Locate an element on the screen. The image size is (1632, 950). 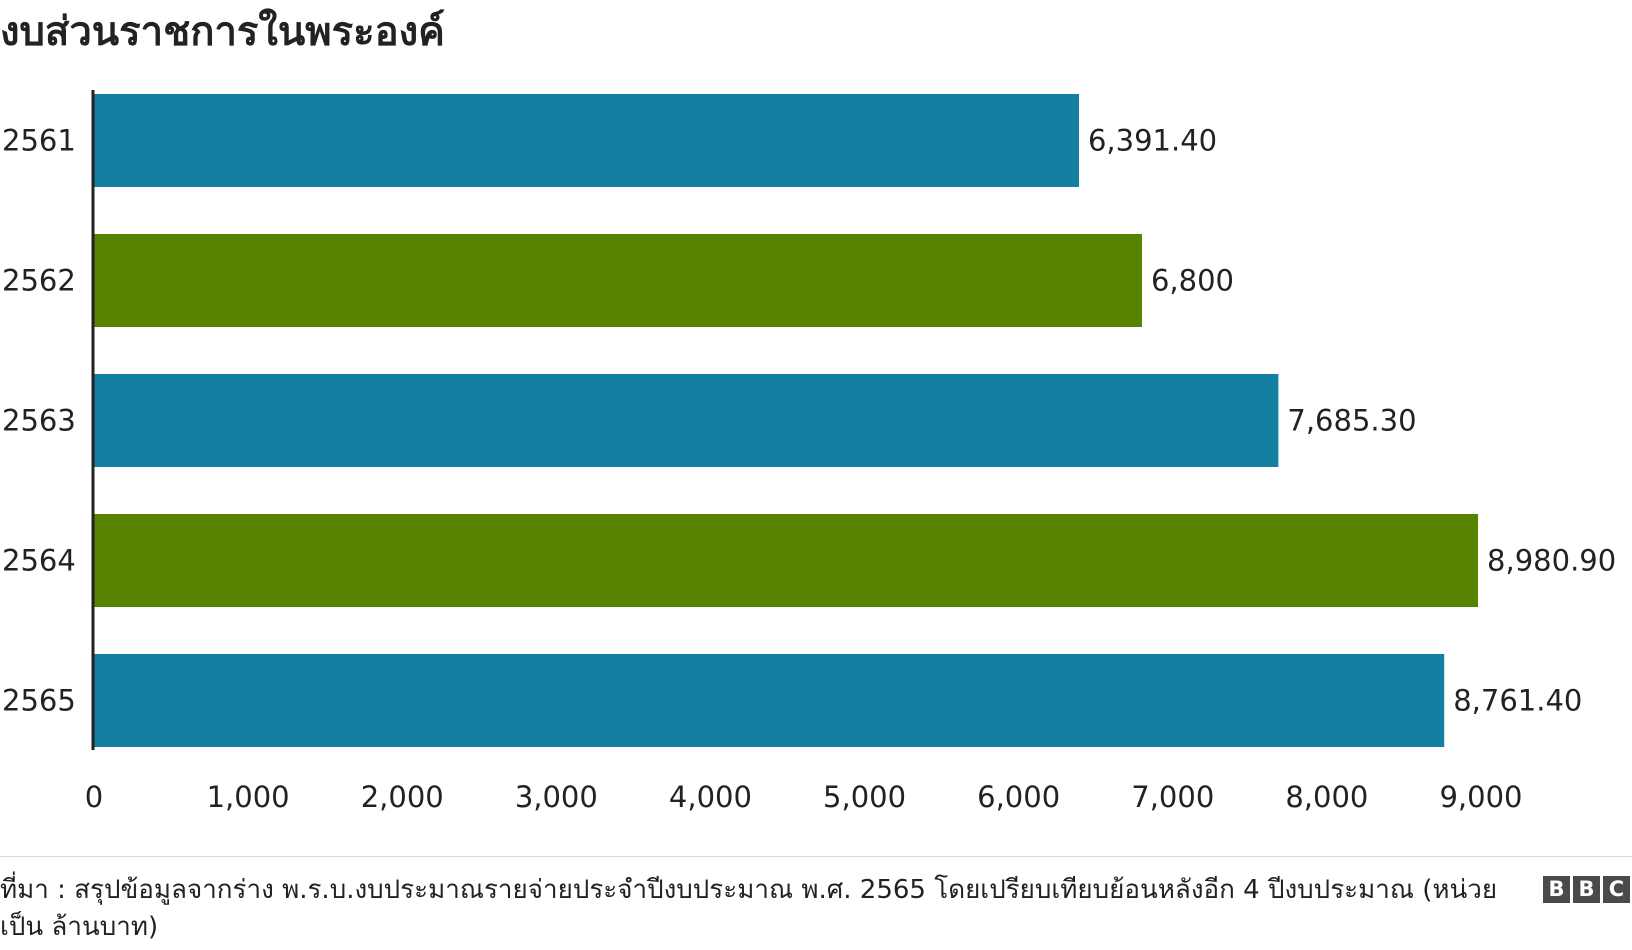
x-tick-label: 2,000 is located at coordinates (402, 797).